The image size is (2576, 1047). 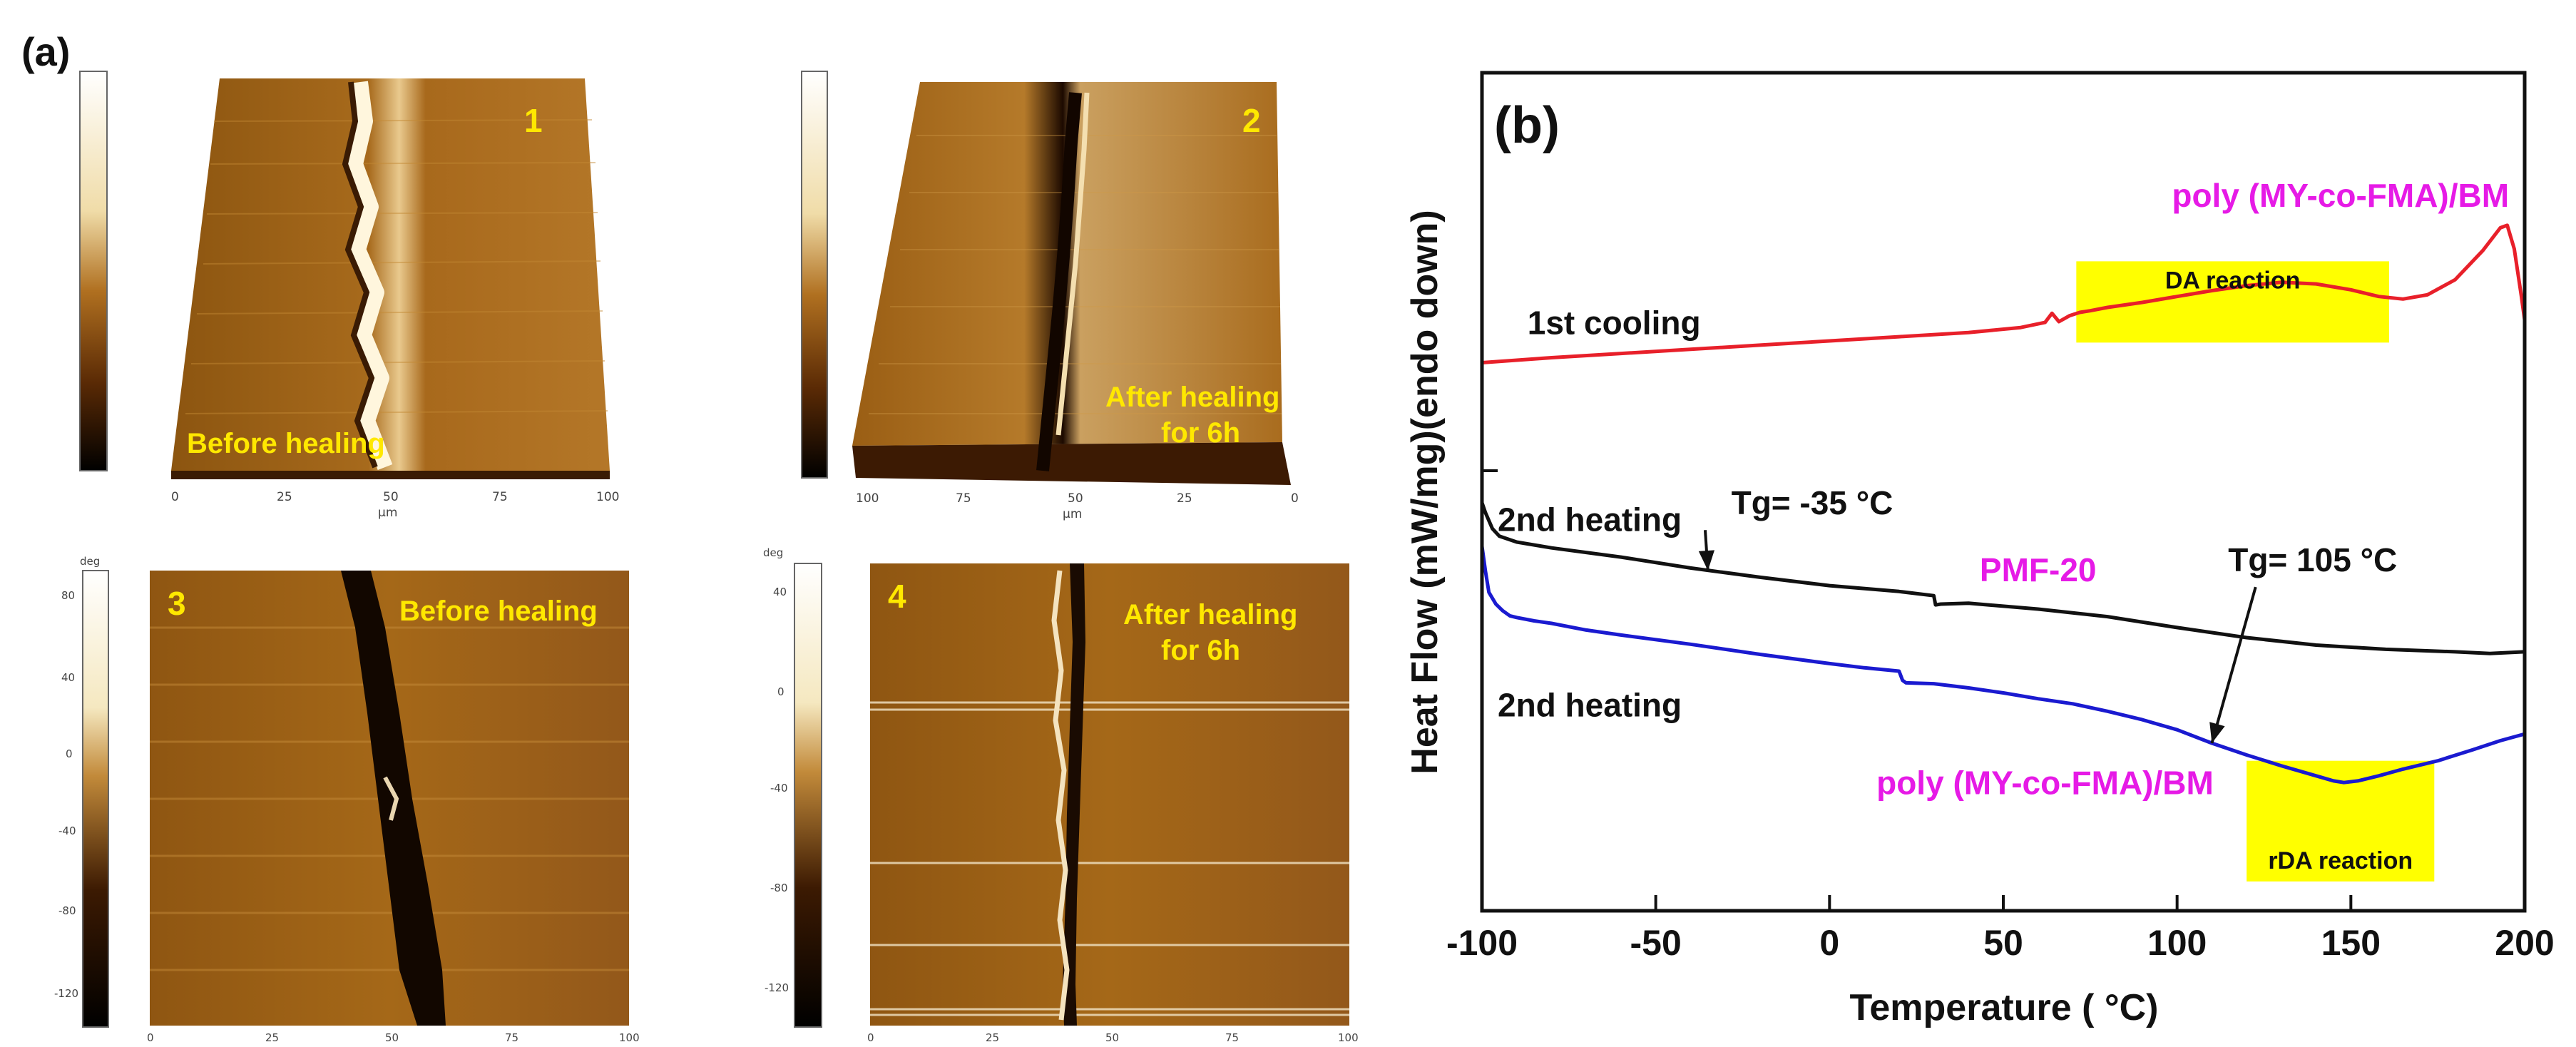 What do you see at coordinates (870, 1037) in the screenshot?
I see `x-tick-4-0: 0` at bounding box center [870, 1037].